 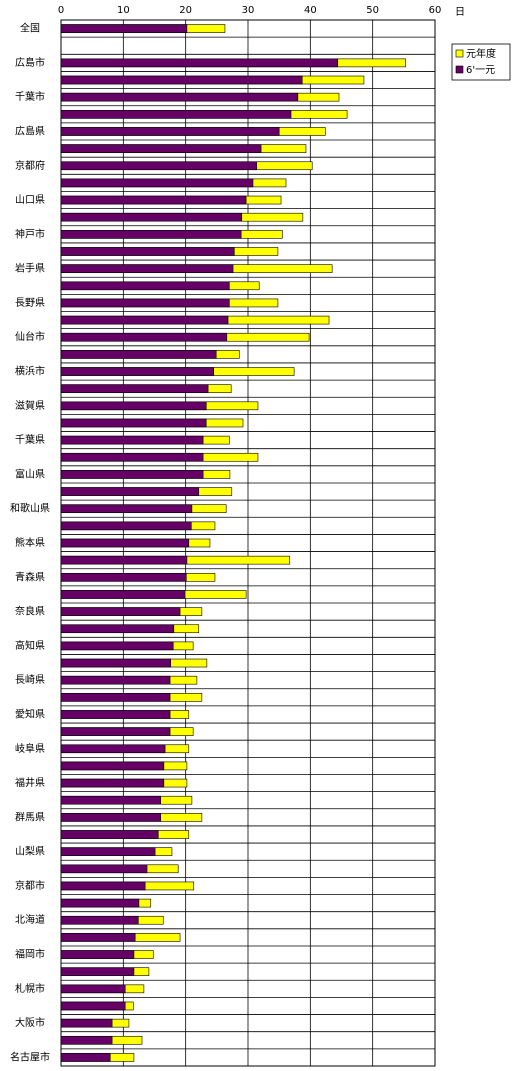 What do you see at coordinates (435, 10) in the screenshot?
I see `x-tick-label: 60` at bounding box center [435, 10].